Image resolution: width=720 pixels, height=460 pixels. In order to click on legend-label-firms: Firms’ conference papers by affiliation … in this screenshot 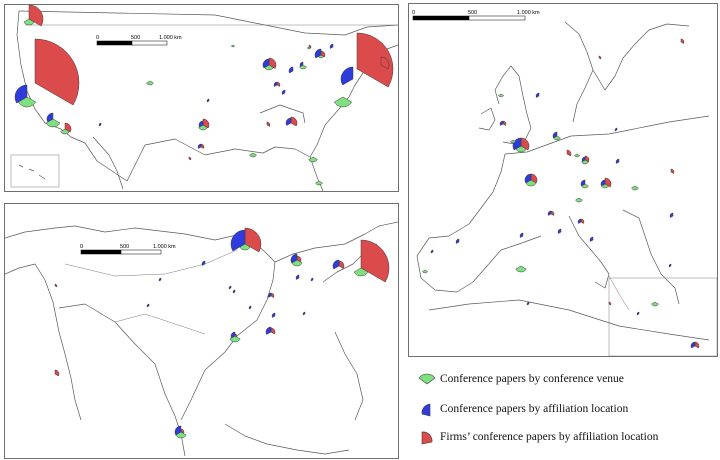, I will do `click(549, 437)`.